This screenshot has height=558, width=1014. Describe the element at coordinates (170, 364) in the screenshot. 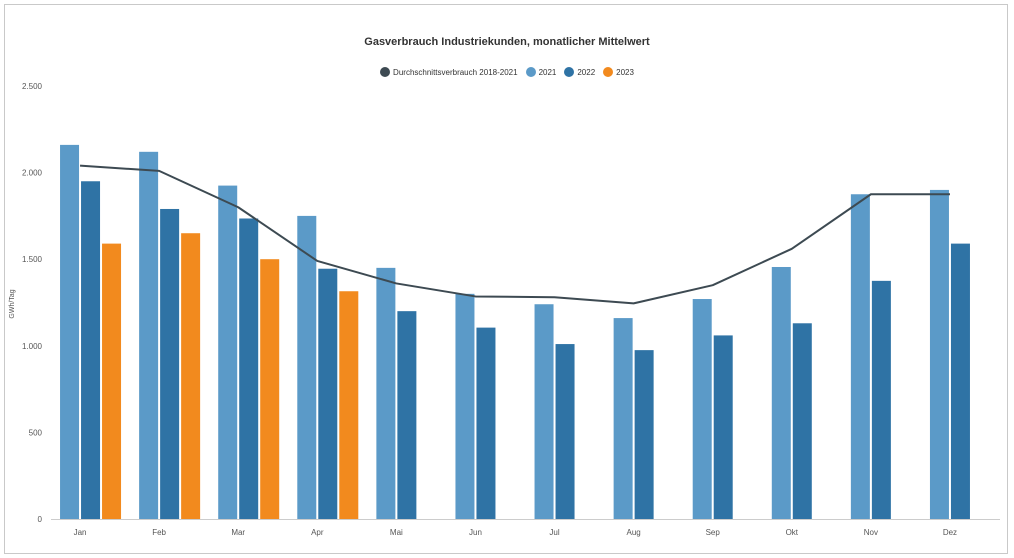

I see `bar-2022-Feb` at that location.